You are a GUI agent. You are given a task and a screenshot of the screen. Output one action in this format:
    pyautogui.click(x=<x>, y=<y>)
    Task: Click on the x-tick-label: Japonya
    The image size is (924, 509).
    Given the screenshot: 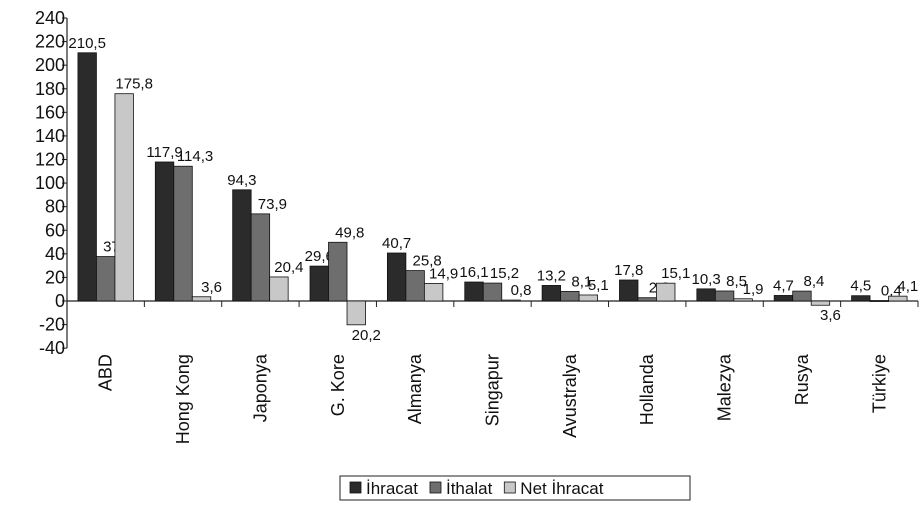 What is the action you would take?
    pyautogui.click(x=260, y=387)
    